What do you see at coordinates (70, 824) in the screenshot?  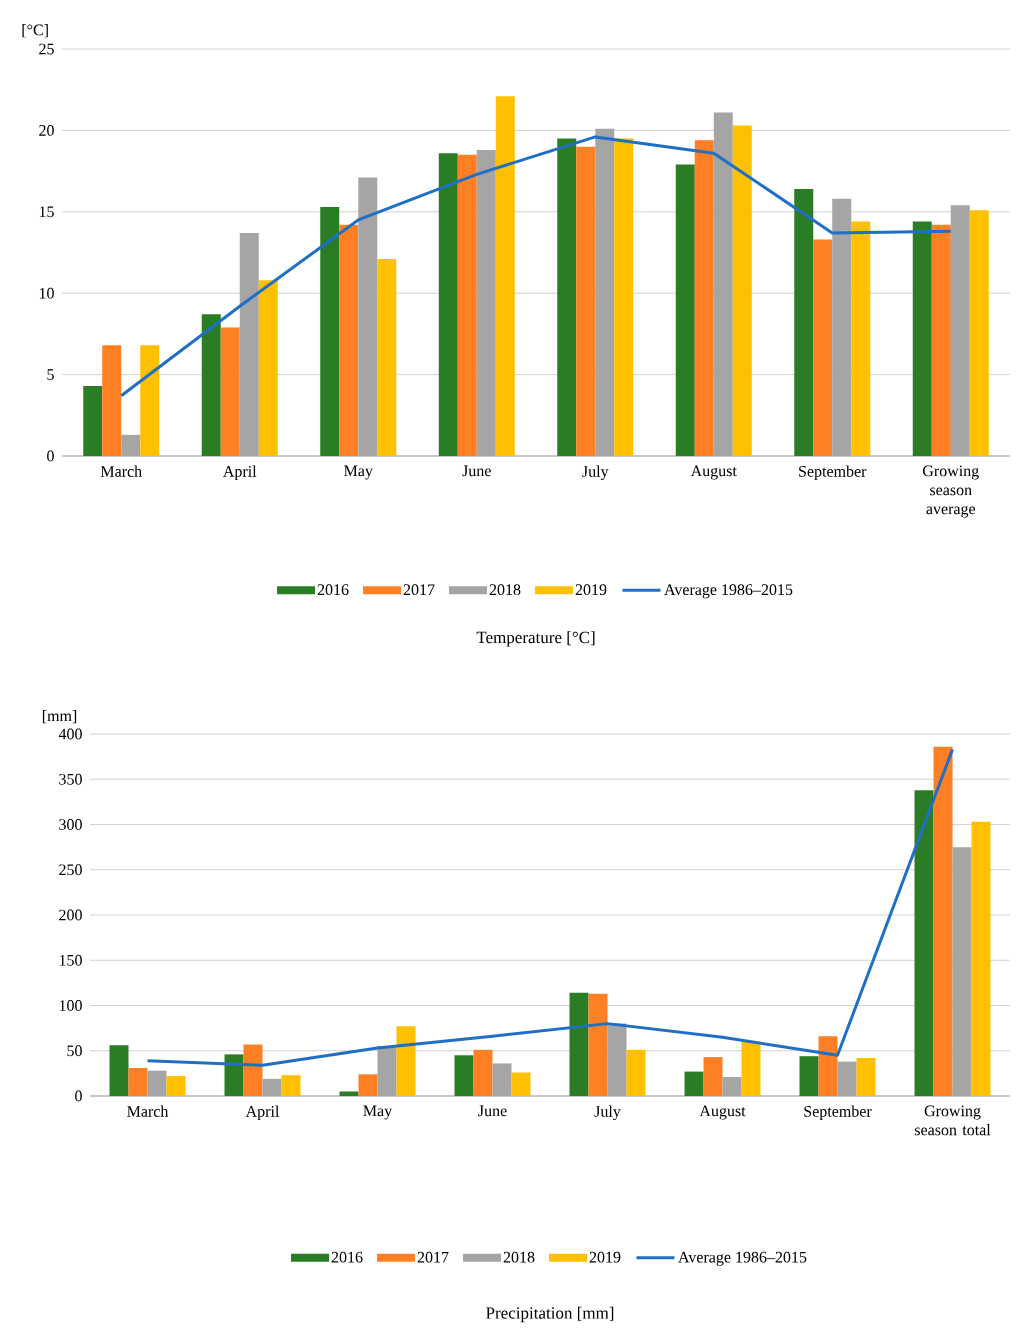 I see `y-tick-label: 300` at bounding box center [70, 824].